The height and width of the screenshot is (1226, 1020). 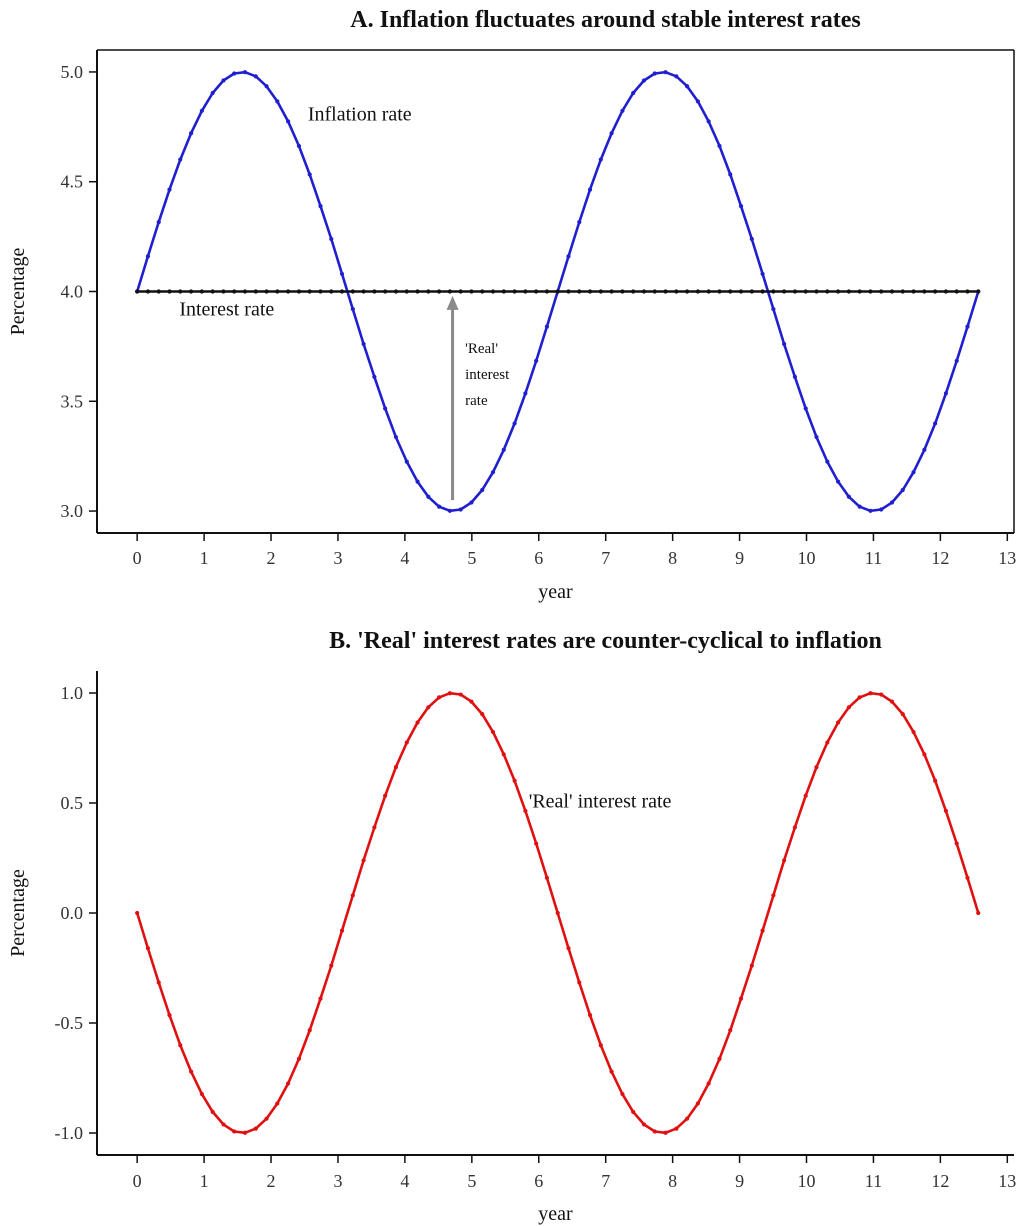 What do you see at coordinates (940, 558) in the screenshot?
I see `x-tick-label: 12` at bounding box center [940, 558].